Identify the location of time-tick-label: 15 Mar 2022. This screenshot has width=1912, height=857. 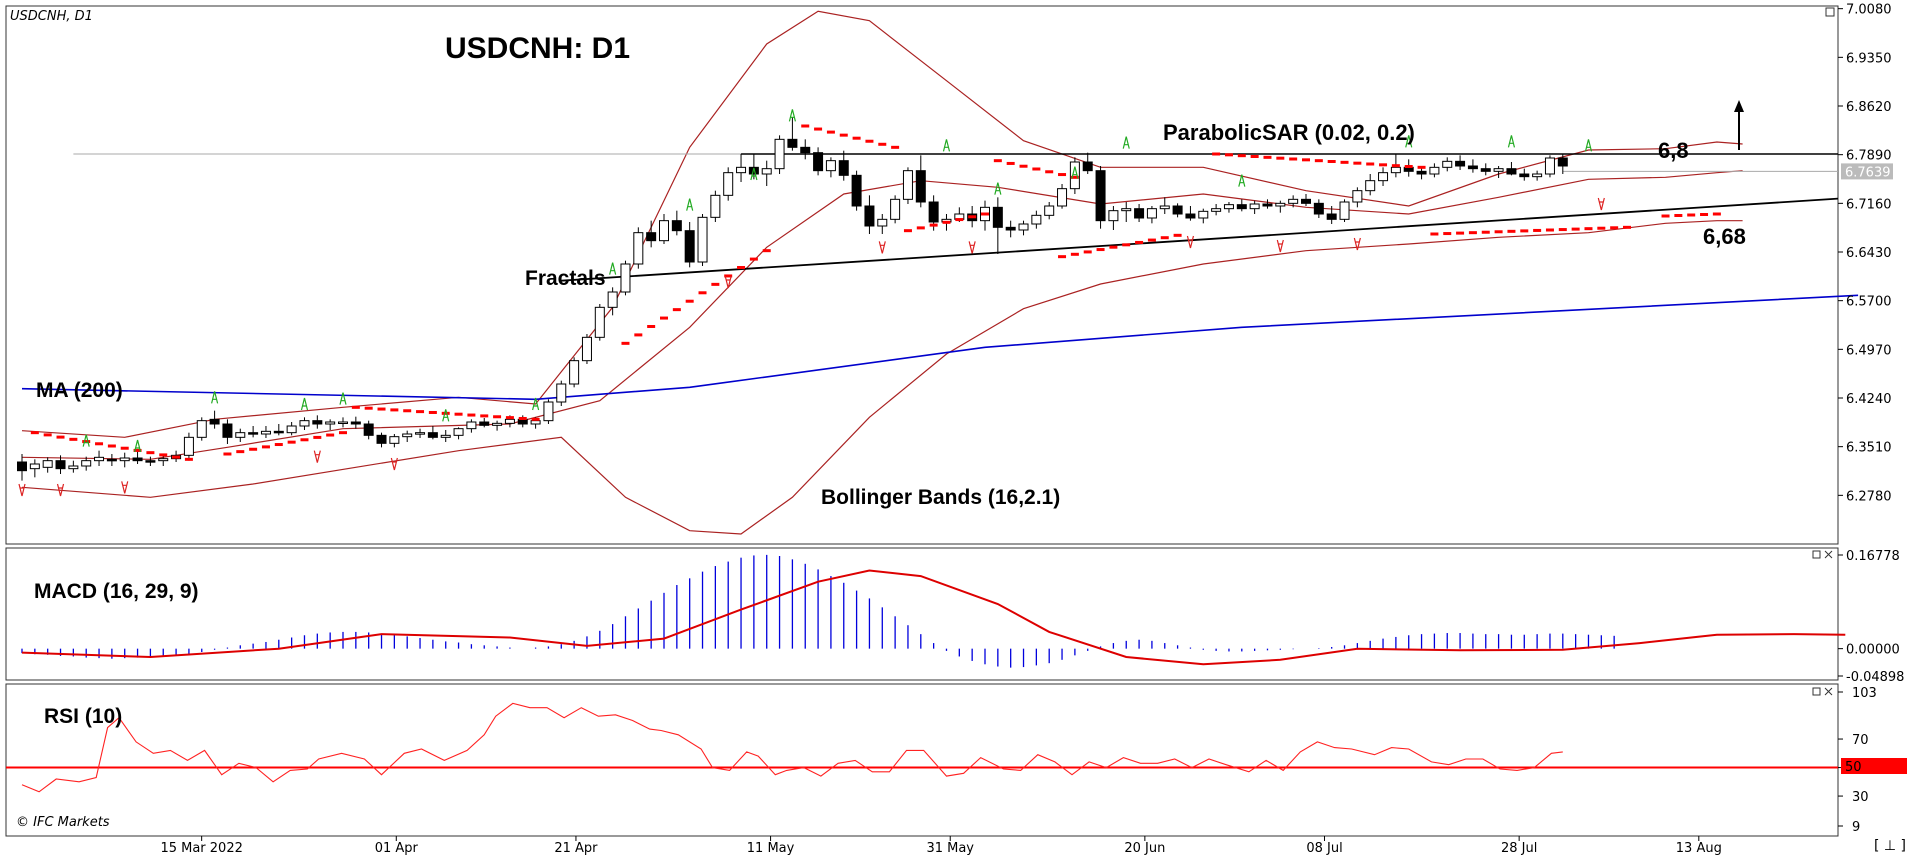
(201, 848).